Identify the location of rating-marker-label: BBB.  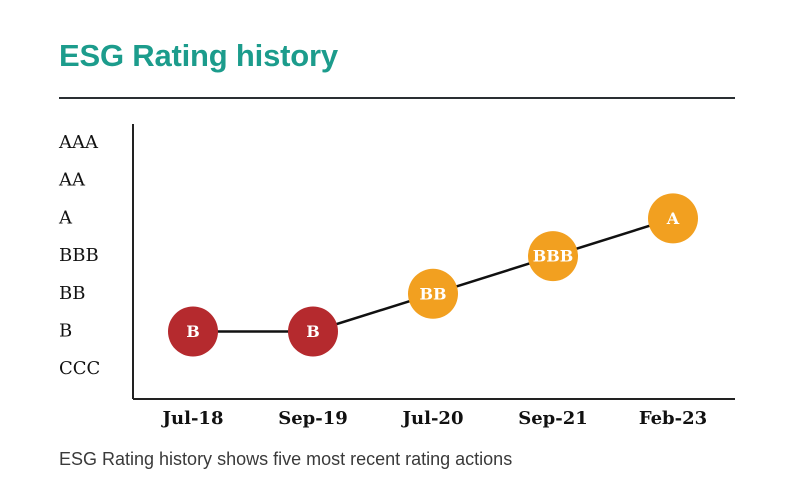
(553, 256).